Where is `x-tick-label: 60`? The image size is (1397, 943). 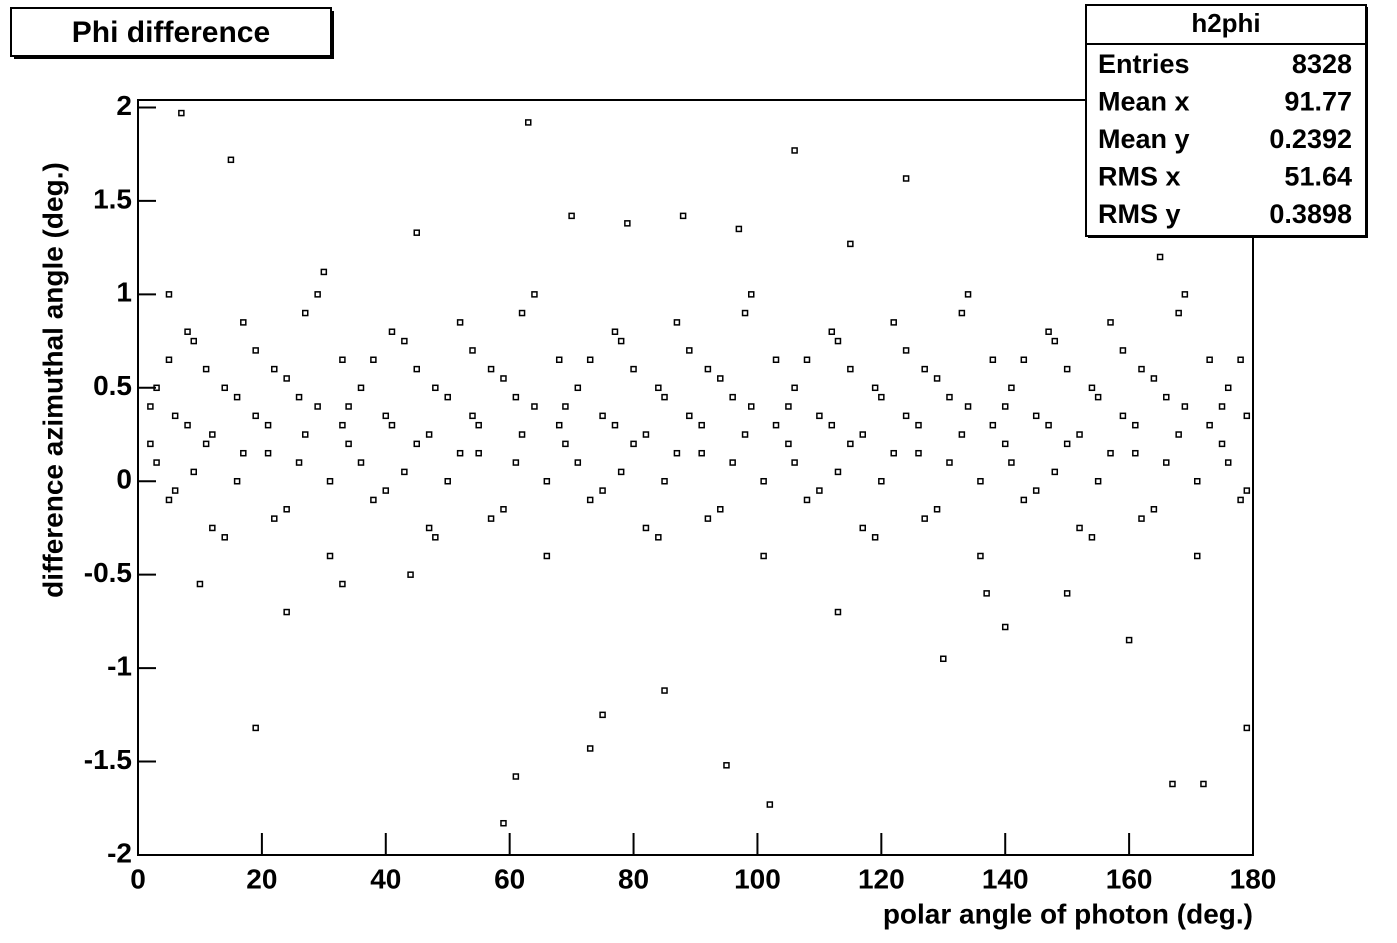
x-tick-label: 60 is located at coordinates (509, 878).